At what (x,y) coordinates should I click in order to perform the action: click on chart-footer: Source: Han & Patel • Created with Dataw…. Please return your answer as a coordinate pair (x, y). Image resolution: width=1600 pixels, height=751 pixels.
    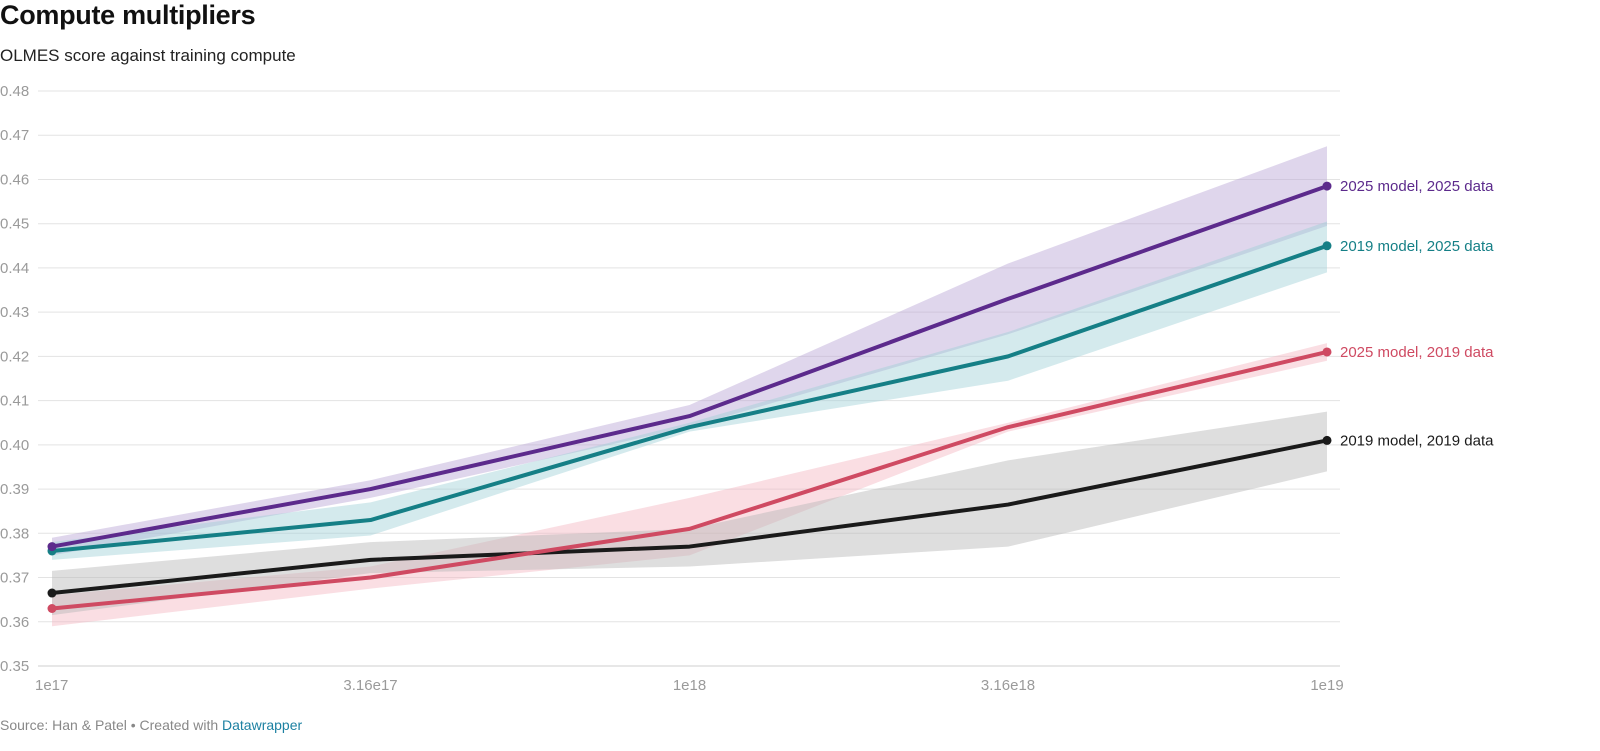
    Looking at the image, I should click on (151, 725).